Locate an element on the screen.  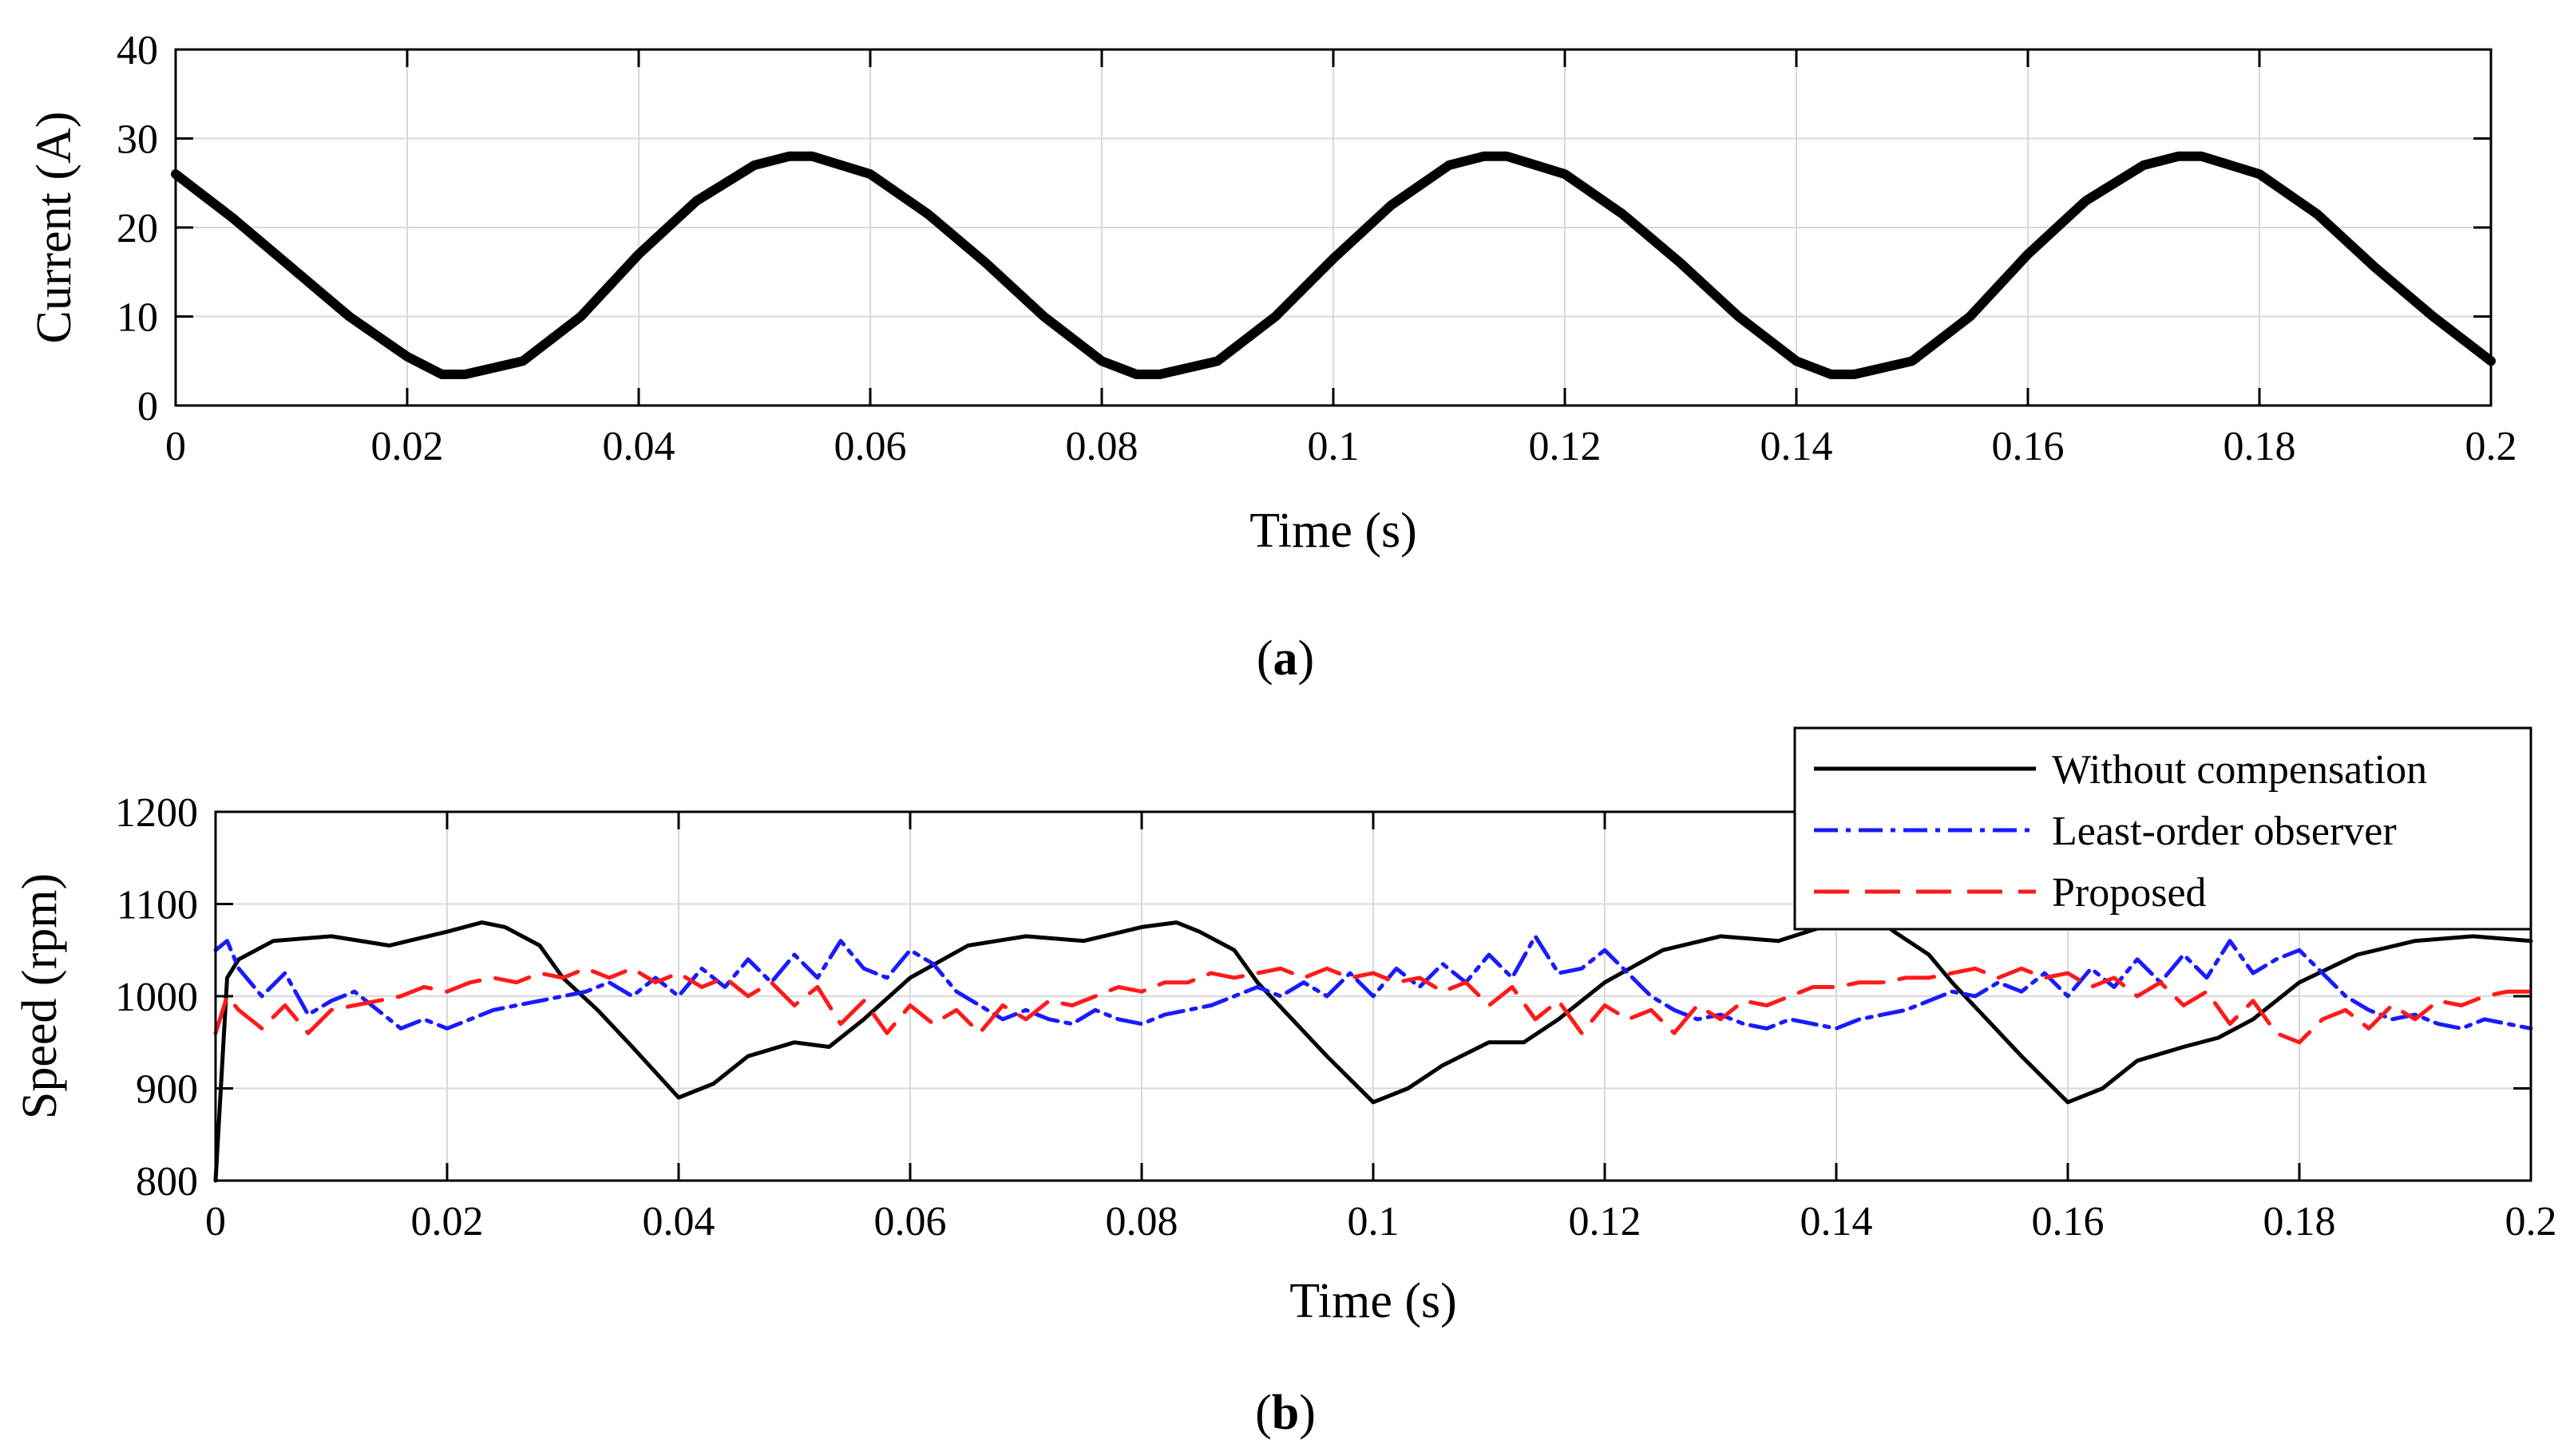
y-tick-label: 0 is located at coordinates (147, 406).